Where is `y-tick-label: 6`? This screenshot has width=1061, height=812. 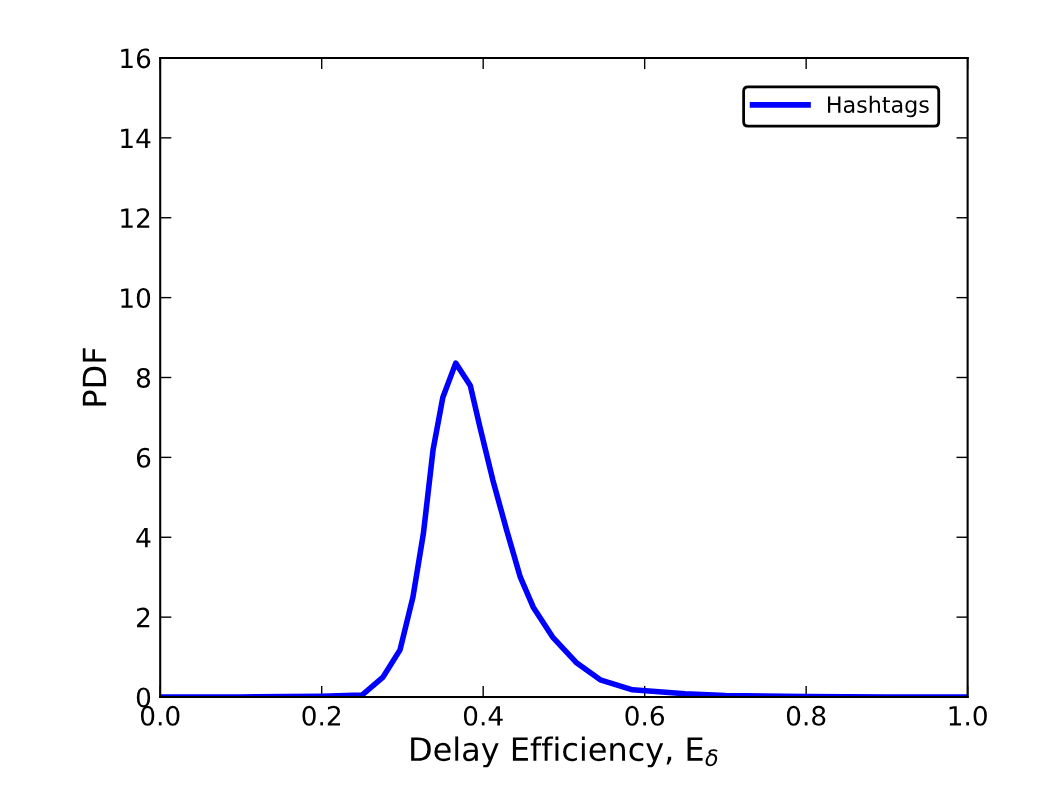 y-tick-label: 6 is located at coordinates (143, 457).